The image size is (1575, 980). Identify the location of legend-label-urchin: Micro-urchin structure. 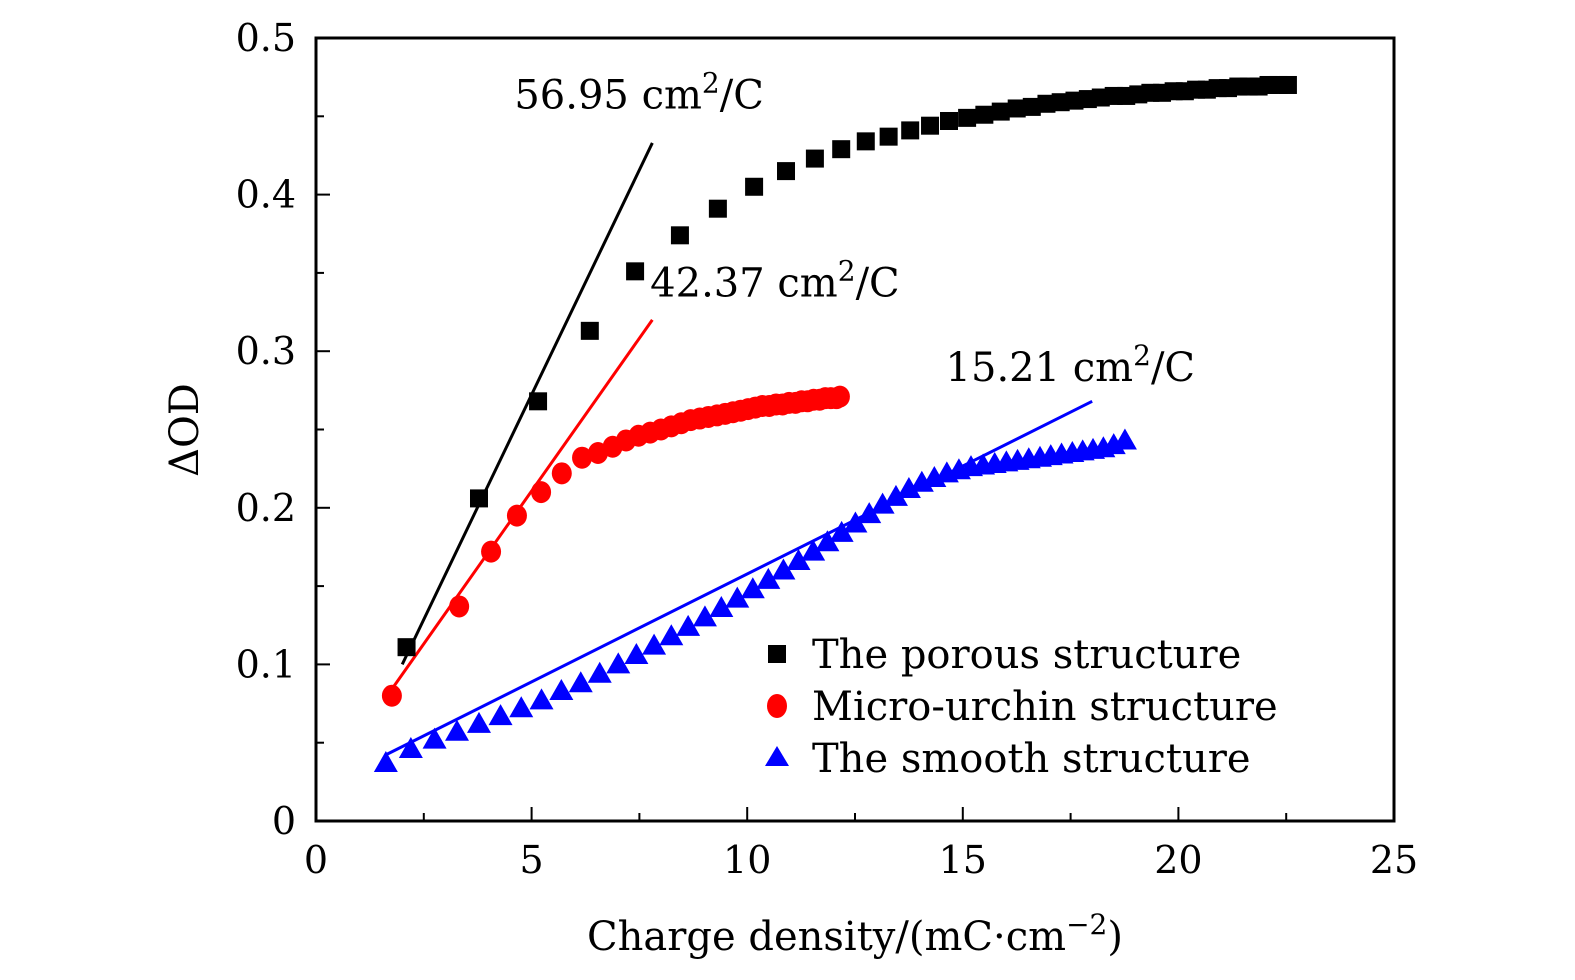
(1045, 707).